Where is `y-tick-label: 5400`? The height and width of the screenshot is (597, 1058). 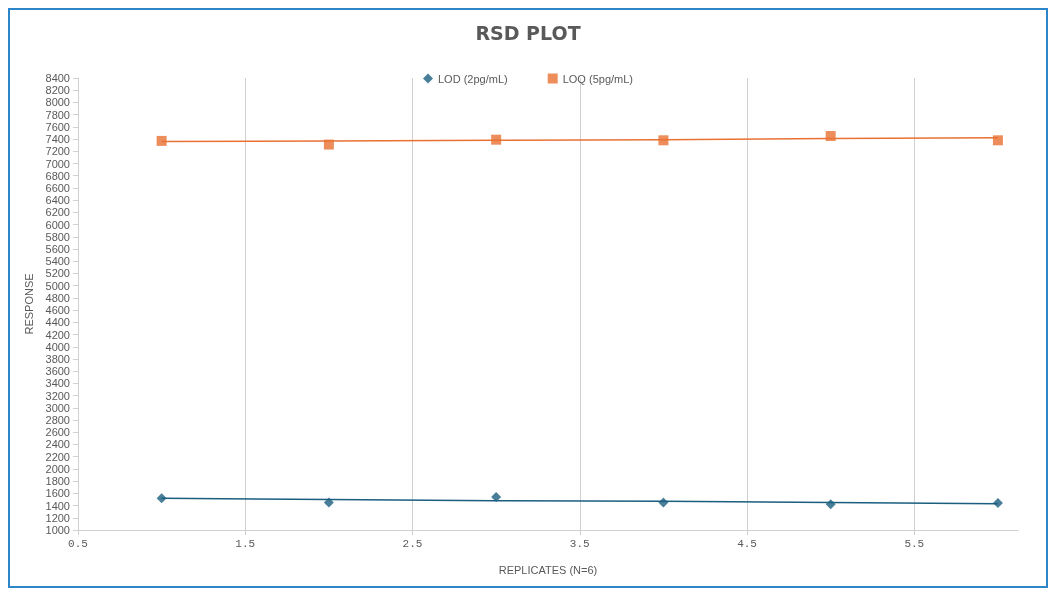
y-tick-label: 5400 is located at coordinates (57, 261).